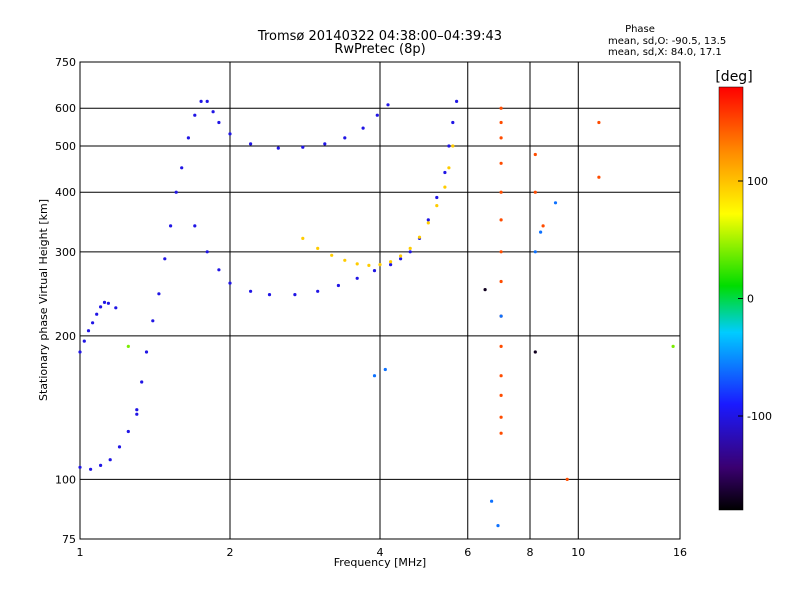  Describe the element at coordinates (80, 552) in the screenshot. I see `x-tick-label: 1` at that location.